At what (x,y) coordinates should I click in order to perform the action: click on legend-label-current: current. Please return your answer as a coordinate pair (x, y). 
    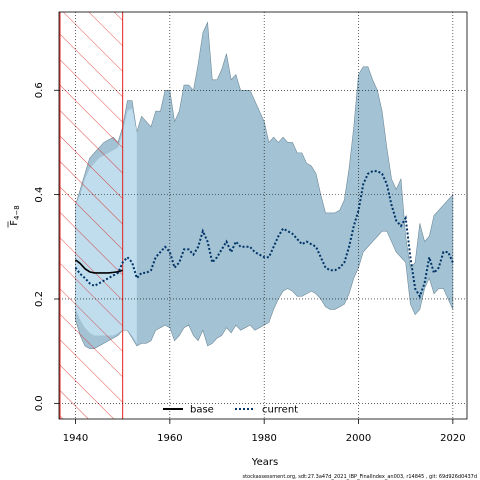
    Looking at the image, I should click on (280, 410).